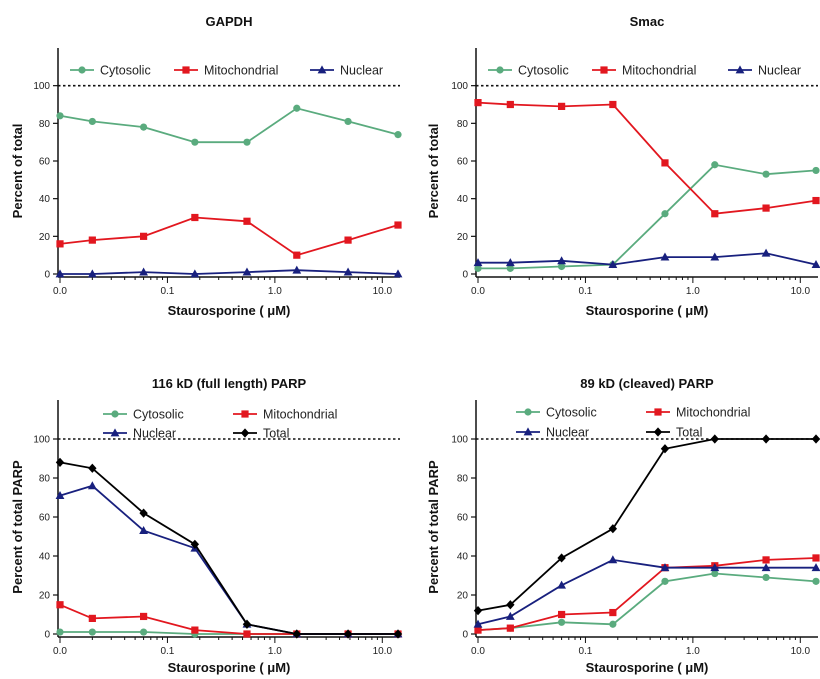 The height and width of the screenshot is (679, 820). I want to click on chart-title: GAPDH, so click(229, 21).